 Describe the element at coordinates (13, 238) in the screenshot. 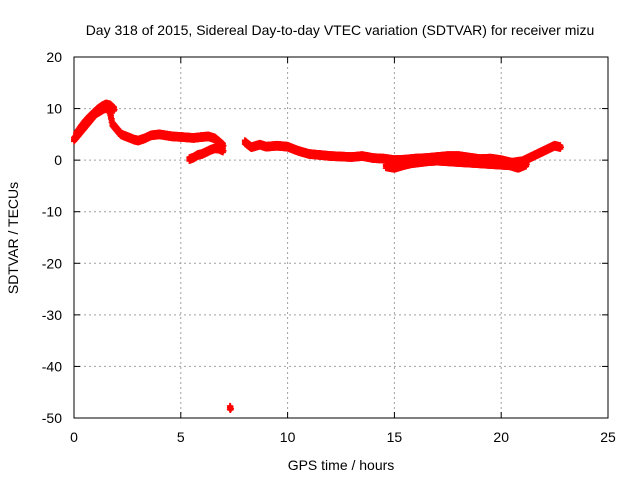

I see `y-axis-label: SDTVAR / TECUs` at that location.